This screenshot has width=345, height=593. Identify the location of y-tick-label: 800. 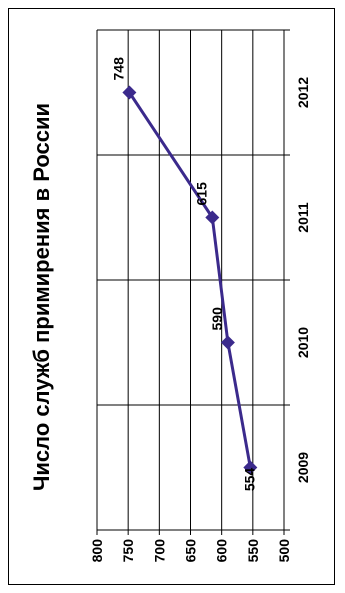
(97, 551).